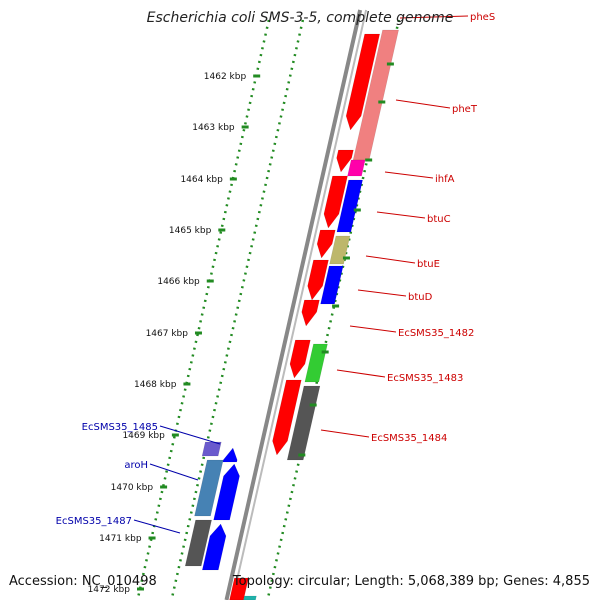 Image resolution: width=600 pixels, height=600 pixels. I want to click on gene-label: aroH, so click(136, 465).